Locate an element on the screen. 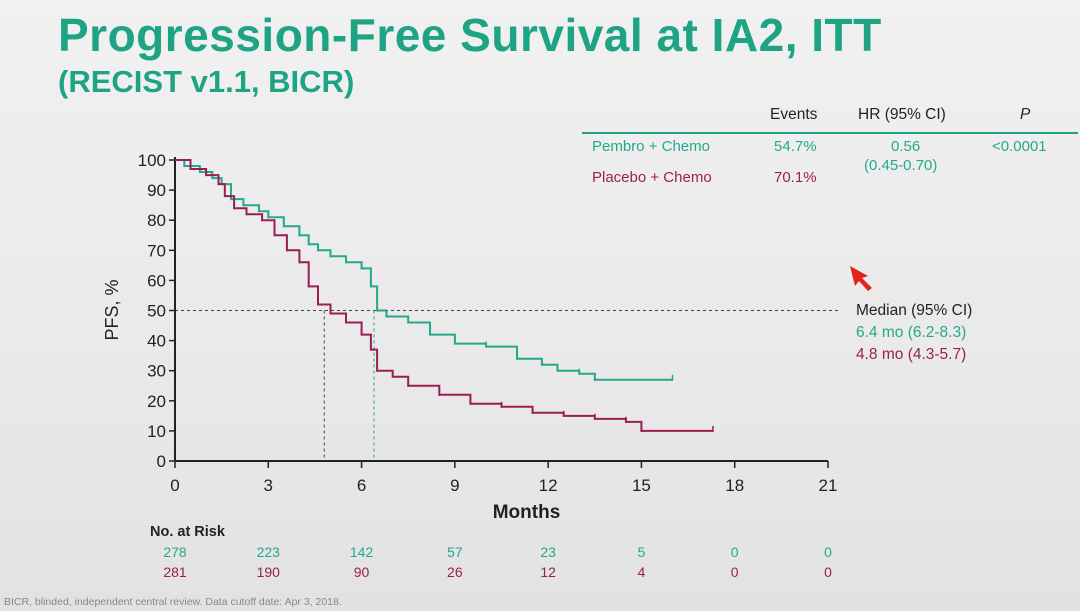  risk-value-pembro: 57 is located at coordinates (455, 552).